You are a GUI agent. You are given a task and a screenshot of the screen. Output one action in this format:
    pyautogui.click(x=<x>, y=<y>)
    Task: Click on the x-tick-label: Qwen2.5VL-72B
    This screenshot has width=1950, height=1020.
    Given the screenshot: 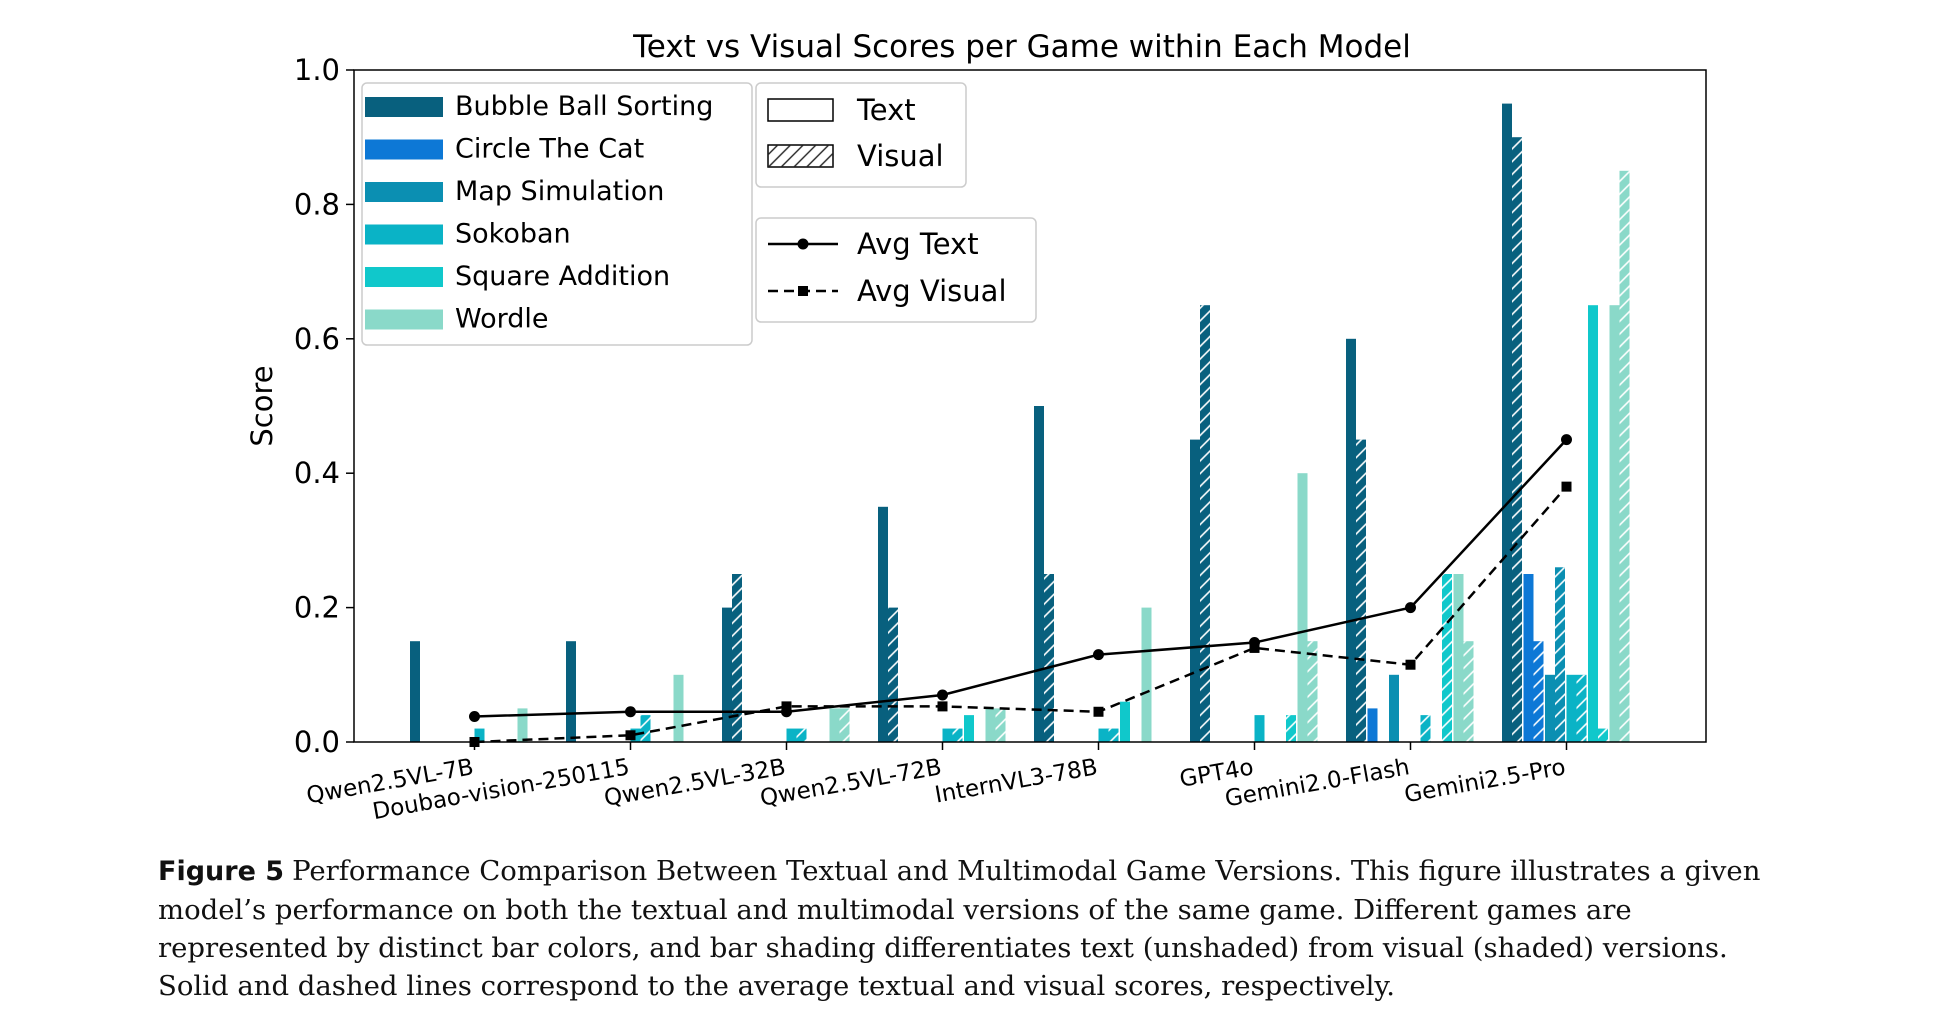 What is the action you would take?
    pyautogui.click(x=850, y=783)
    